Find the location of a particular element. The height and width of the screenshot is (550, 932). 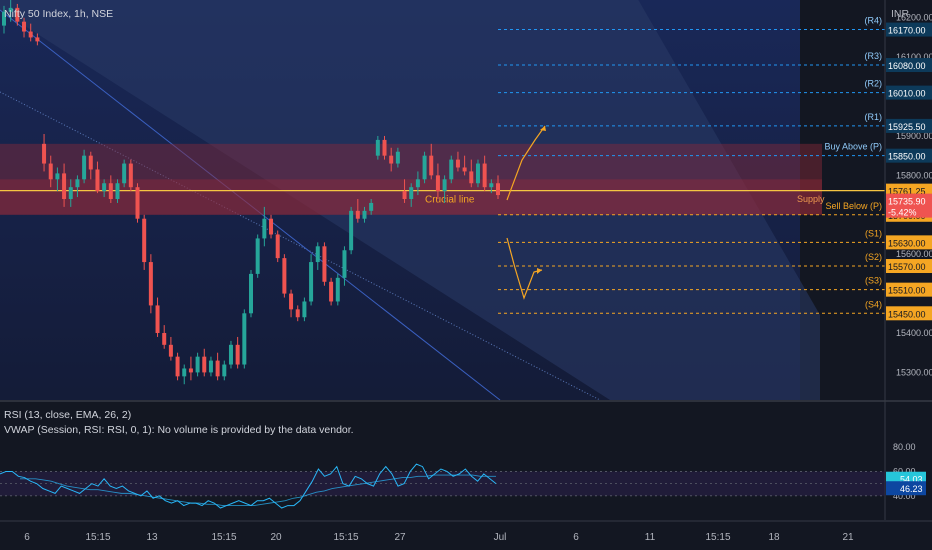

level-price-tag: 15925.50 is located at coordinates (907, 127).